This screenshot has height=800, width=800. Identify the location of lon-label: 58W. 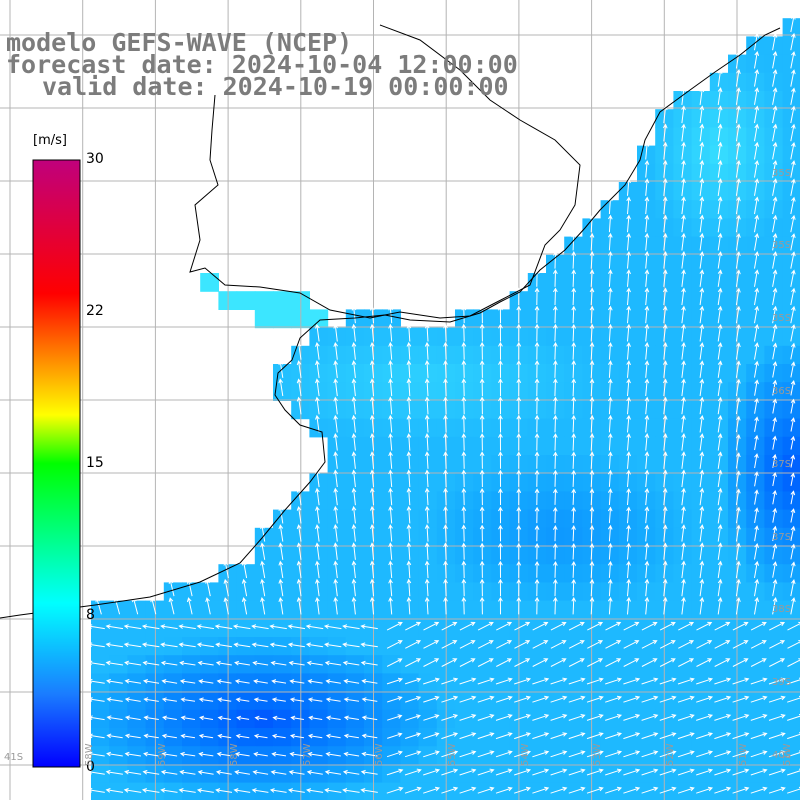
(89, 754).